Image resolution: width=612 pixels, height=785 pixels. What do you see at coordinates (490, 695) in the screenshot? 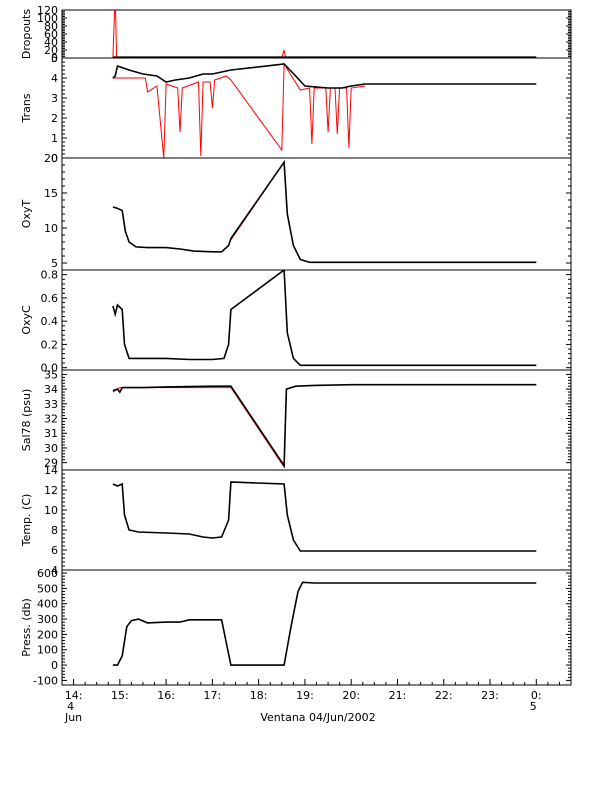
I see `x-tick-label: 23:` at bounding box center [490, 695].